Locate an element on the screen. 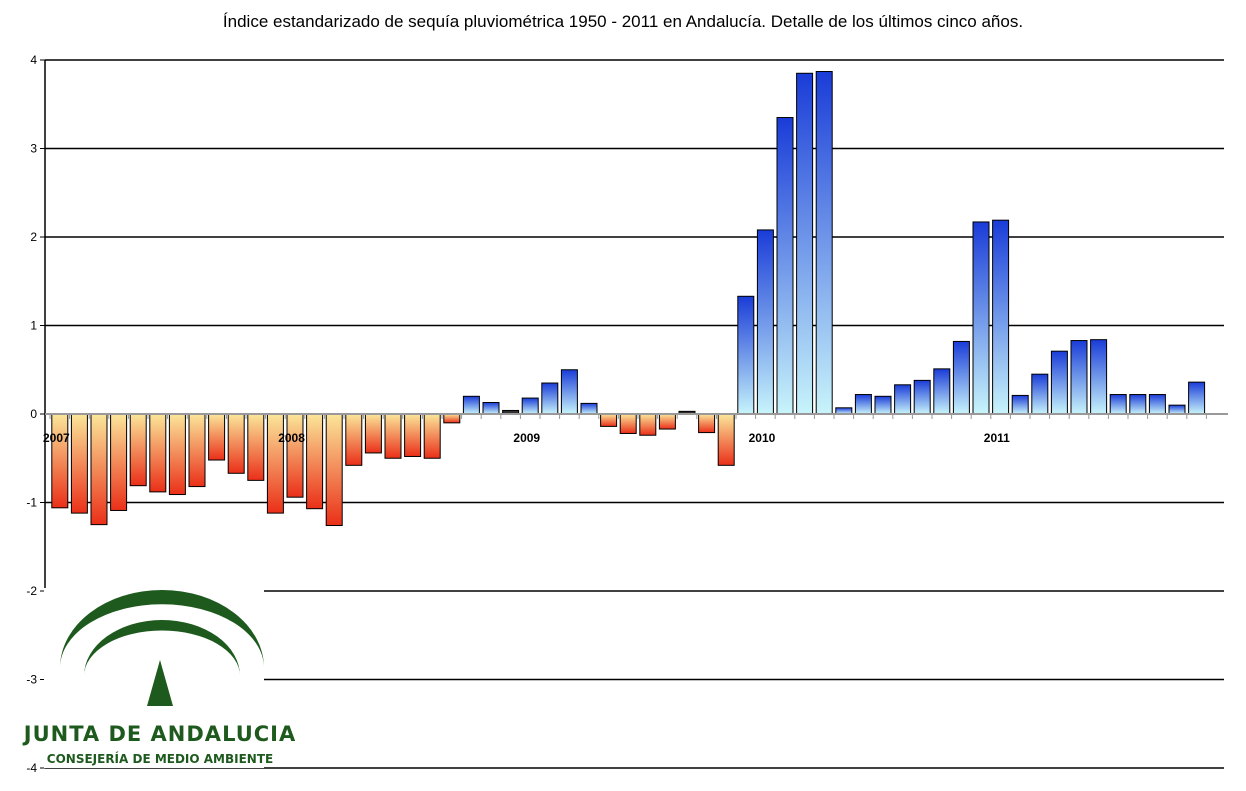  y-tick-label: 1 is located at coordinates (33, 326).